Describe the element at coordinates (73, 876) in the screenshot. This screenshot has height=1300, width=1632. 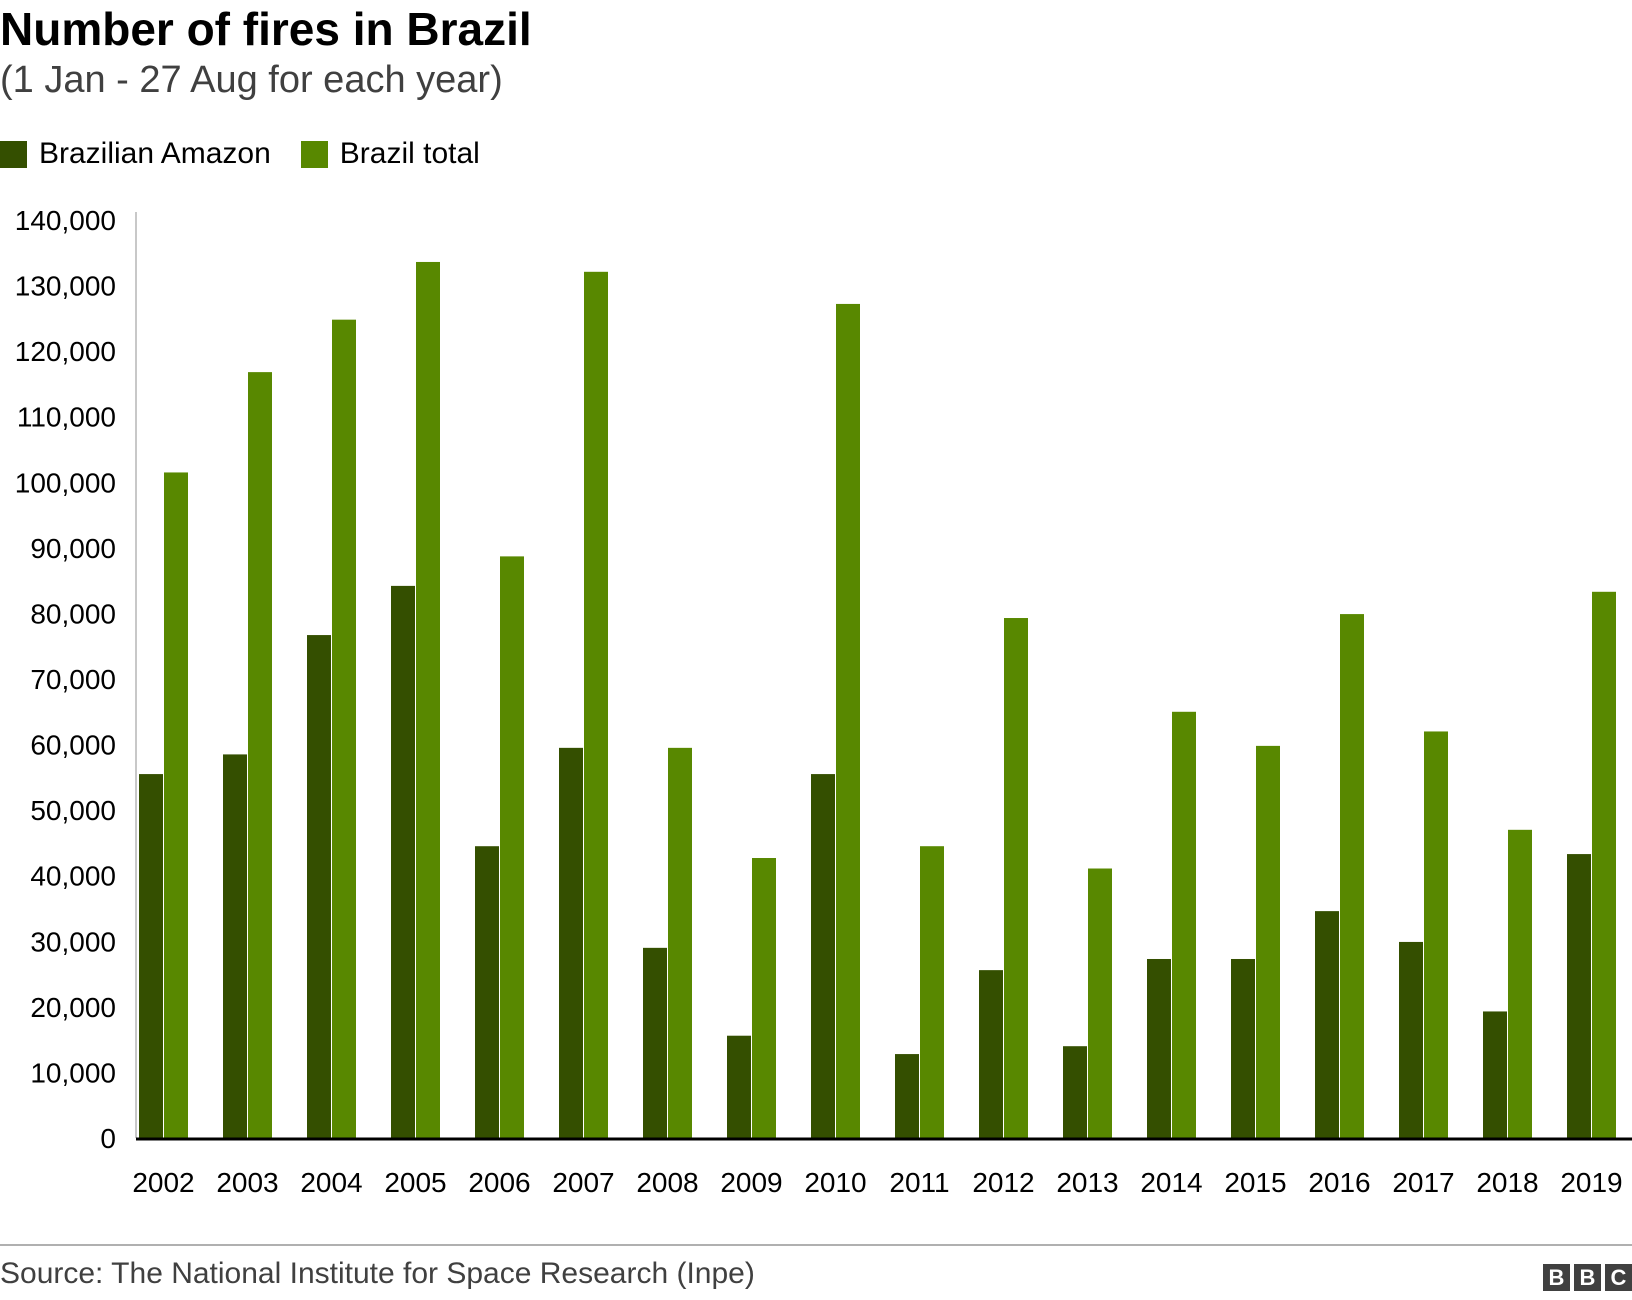
I see `y-tick-label: 40,000` at that location.